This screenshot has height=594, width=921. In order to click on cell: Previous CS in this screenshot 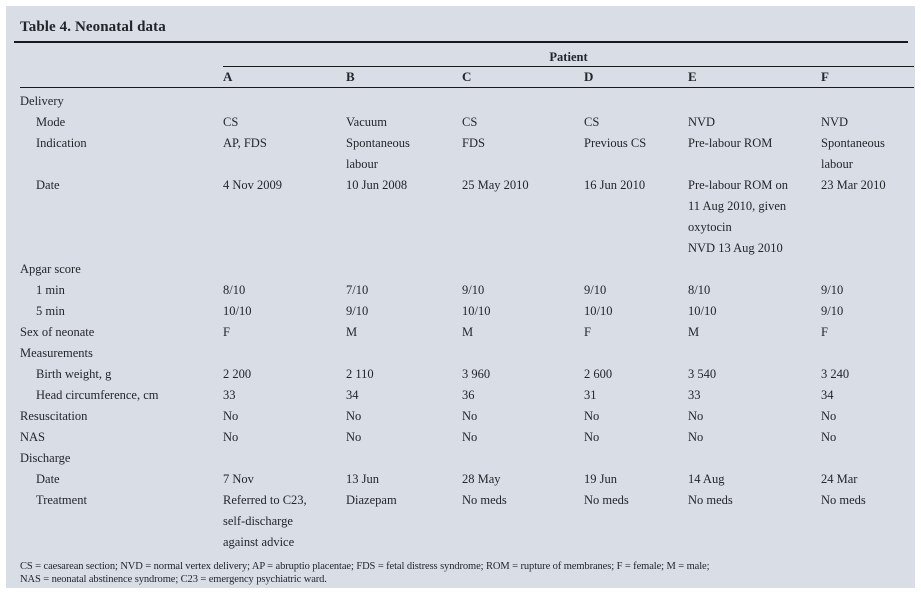, I will do `click(615, 143)`.